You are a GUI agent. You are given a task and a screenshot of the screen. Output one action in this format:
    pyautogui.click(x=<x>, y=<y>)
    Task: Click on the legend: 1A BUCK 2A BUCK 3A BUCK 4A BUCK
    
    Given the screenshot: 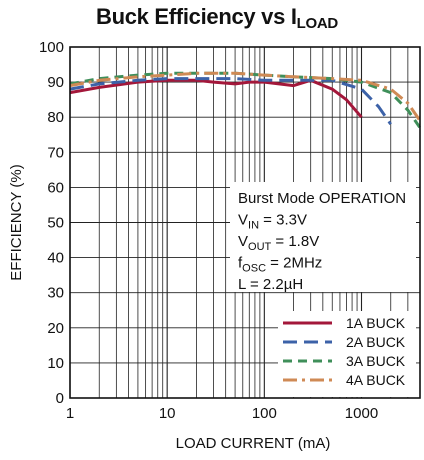 What is the action you would take?
    pyautogui.click(x=347, y=354)
    